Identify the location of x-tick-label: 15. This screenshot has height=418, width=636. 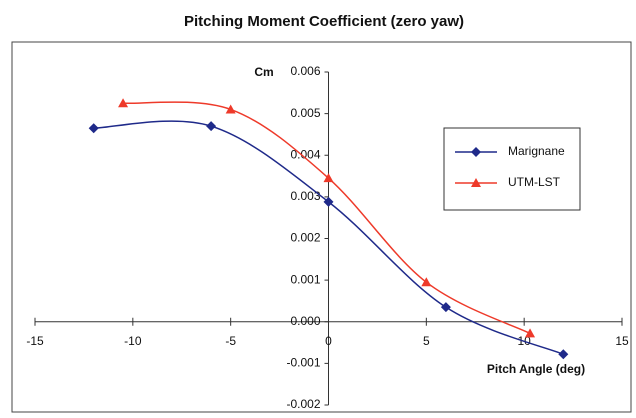
(622, 341).